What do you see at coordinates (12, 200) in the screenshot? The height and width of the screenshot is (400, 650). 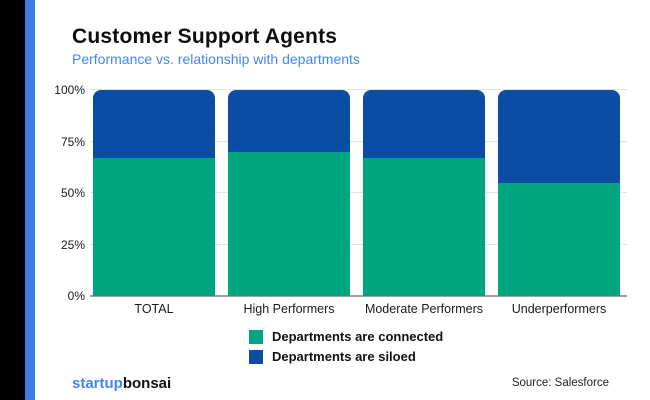 I see `left-black-band` at bounding box center [12, 200].